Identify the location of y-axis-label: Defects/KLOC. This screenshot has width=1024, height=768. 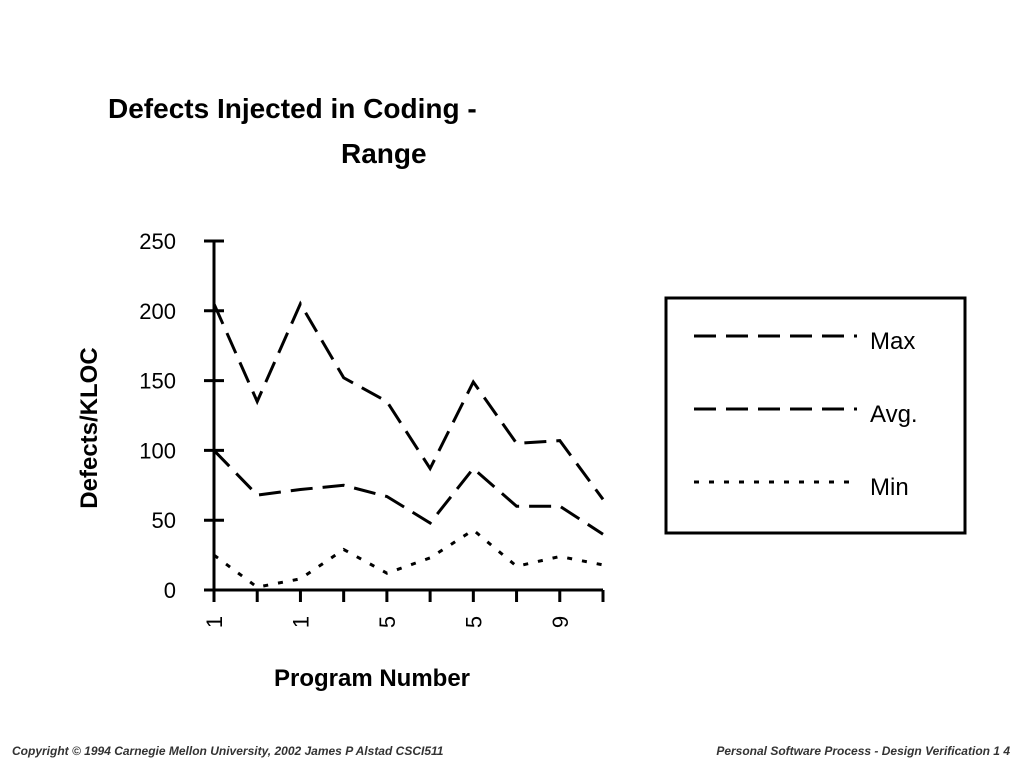
(89, 427).